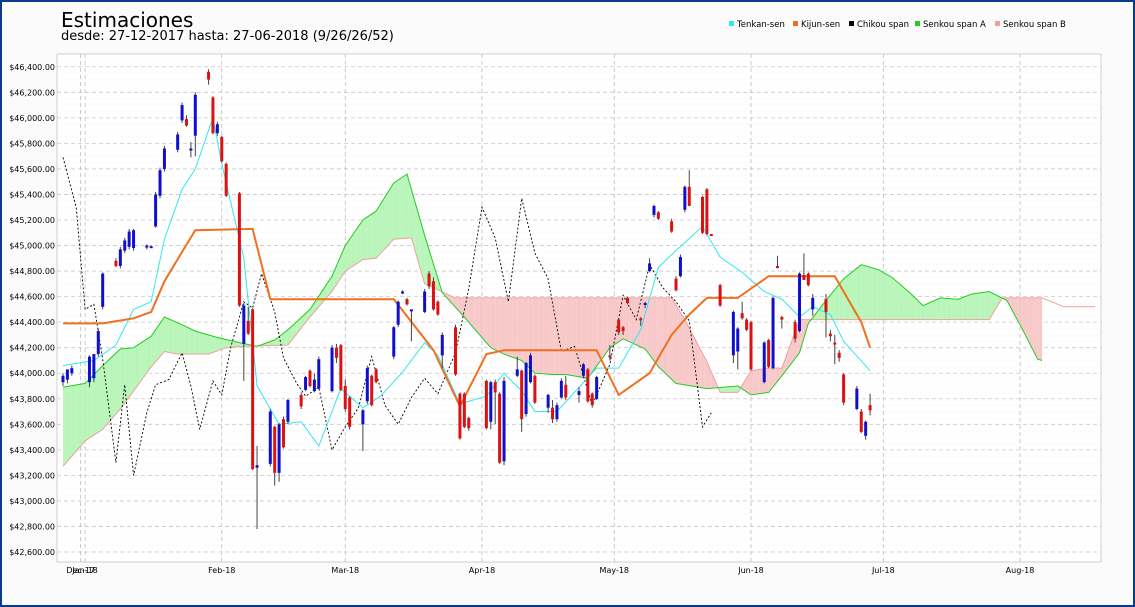  I want to click on legend-label: Chikou span, so click(883, 25).